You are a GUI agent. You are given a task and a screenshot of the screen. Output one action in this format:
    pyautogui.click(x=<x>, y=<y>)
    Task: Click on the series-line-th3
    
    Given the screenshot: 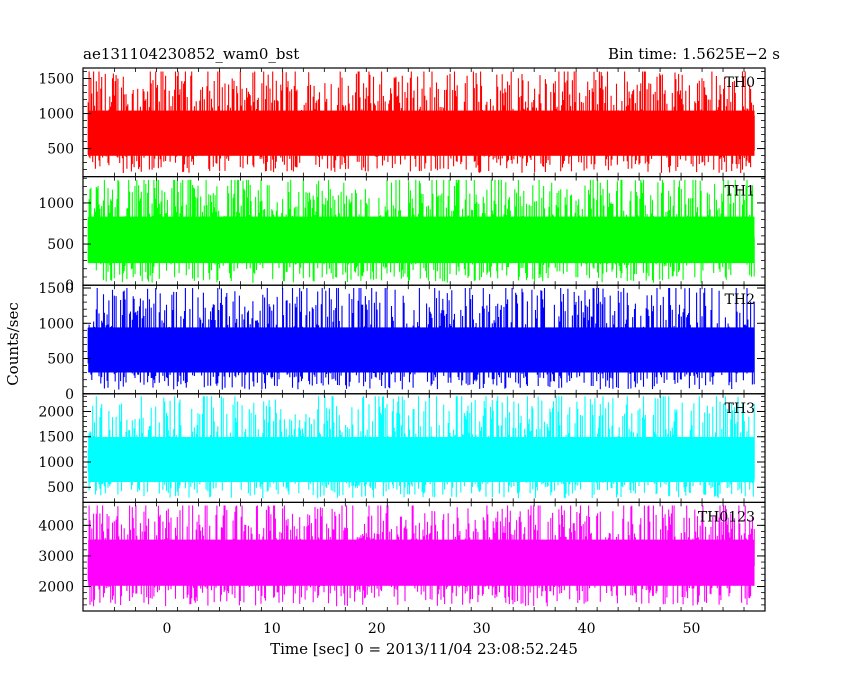 What is the action you would take?
    pyautogui.click(x=421, y=447)
    